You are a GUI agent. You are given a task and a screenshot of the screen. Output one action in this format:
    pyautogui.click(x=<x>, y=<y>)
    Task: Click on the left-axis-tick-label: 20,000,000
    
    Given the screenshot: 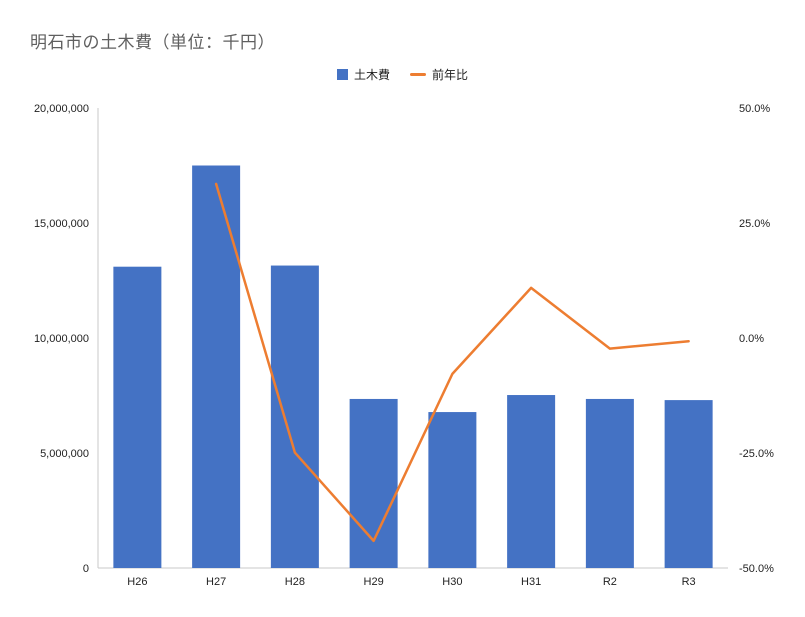 What is the action you would take?
    pyautogui.click(x=61, y=109)
    